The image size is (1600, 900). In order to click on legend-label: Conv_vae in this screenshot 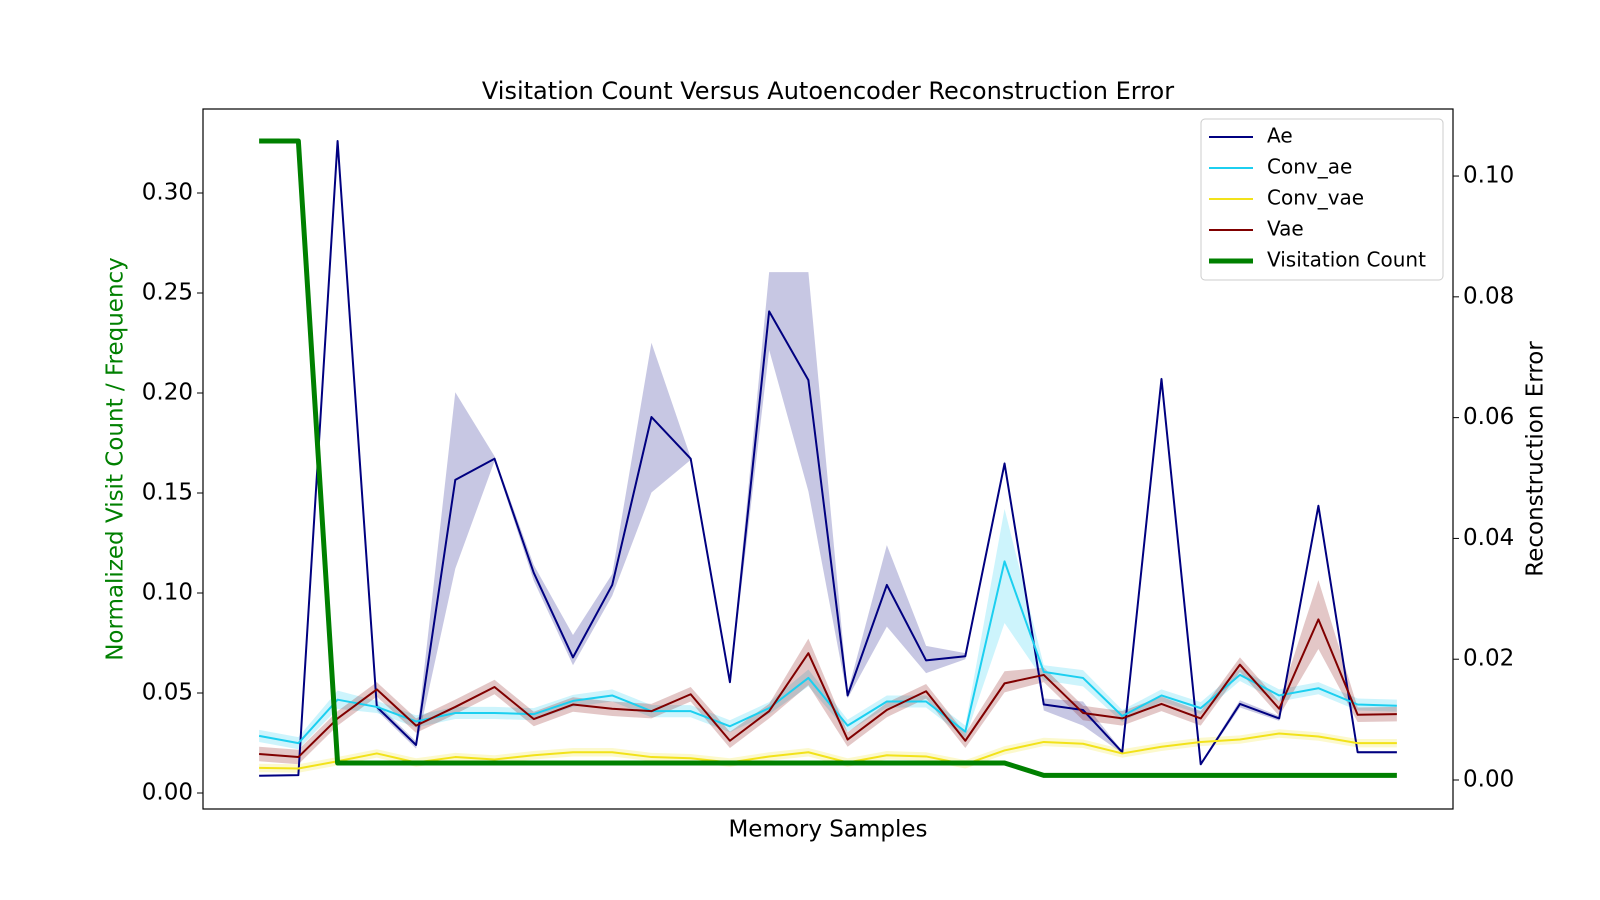, I will do `click(1315, 198)`.